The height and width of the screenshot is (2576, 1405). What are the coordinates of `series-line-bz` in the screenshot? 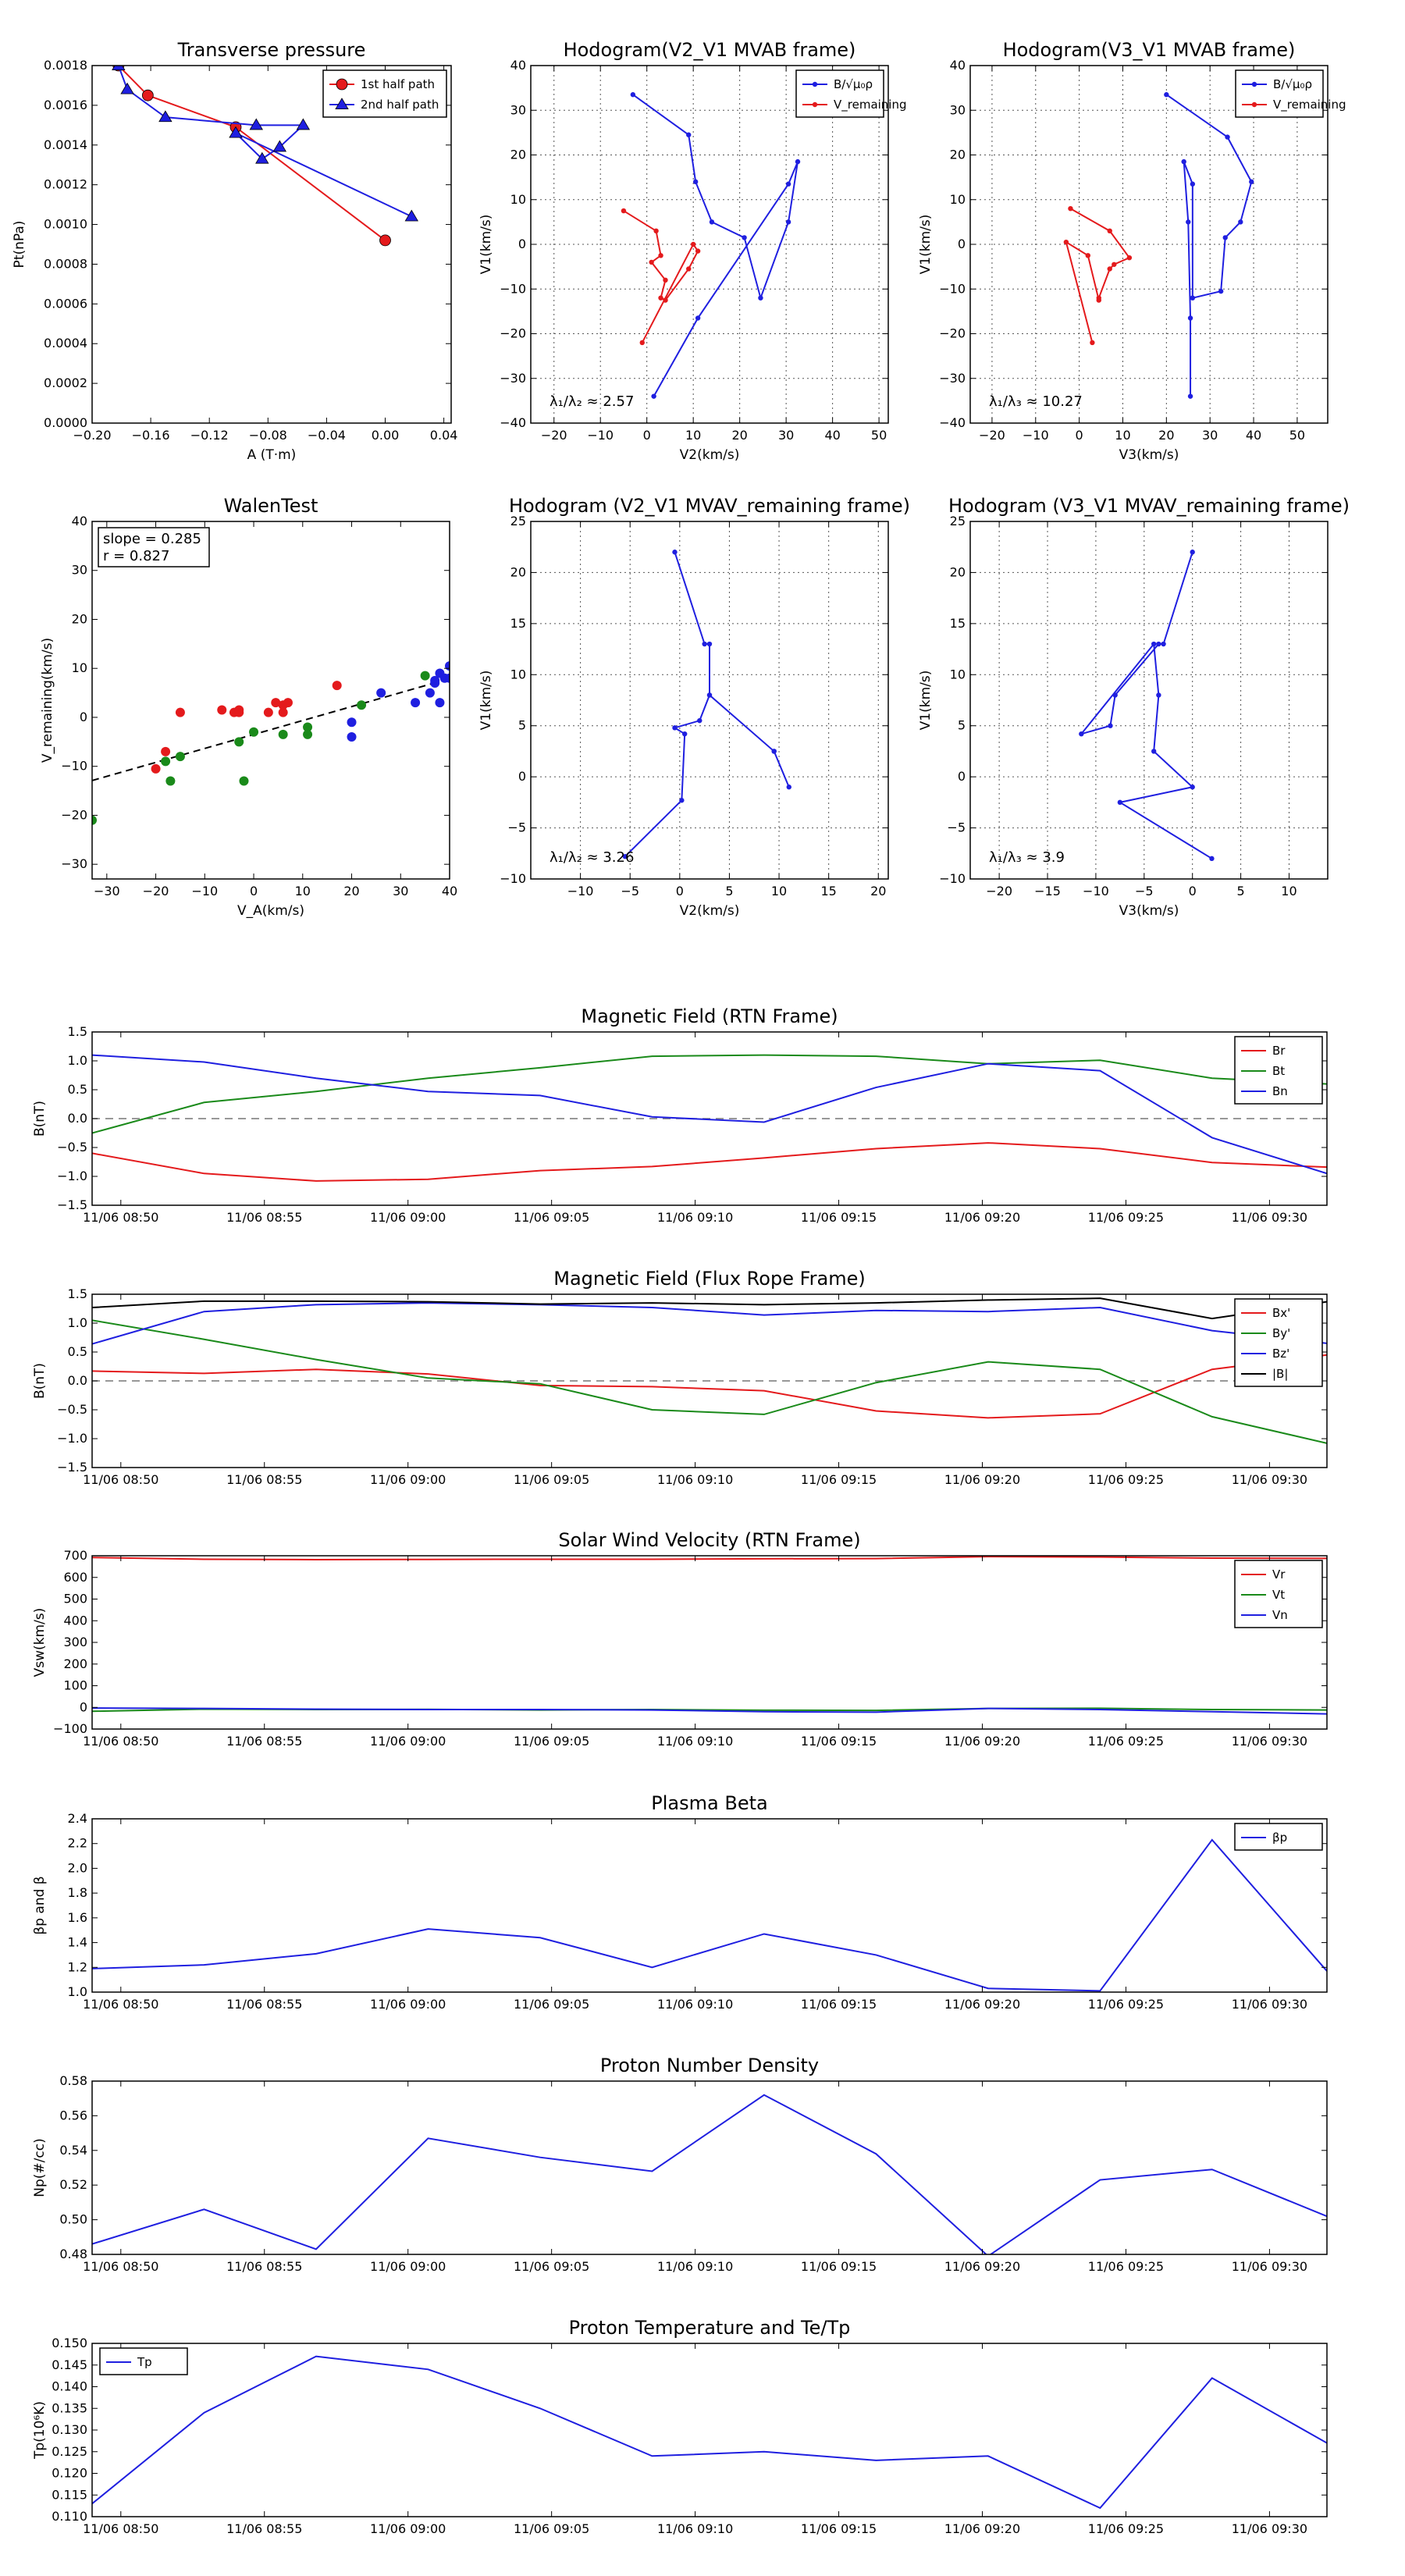 It's located at (710, 1323).